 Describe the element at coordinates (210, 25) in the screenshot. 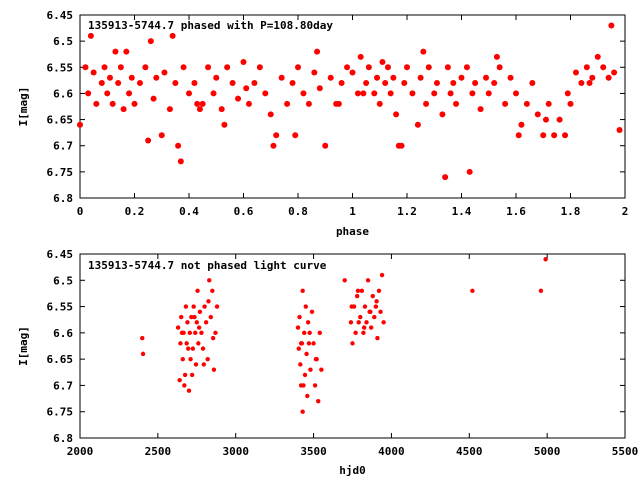

I see `p0-chart-title: 135913-5744.7 phased with P=108.80day` at that location.